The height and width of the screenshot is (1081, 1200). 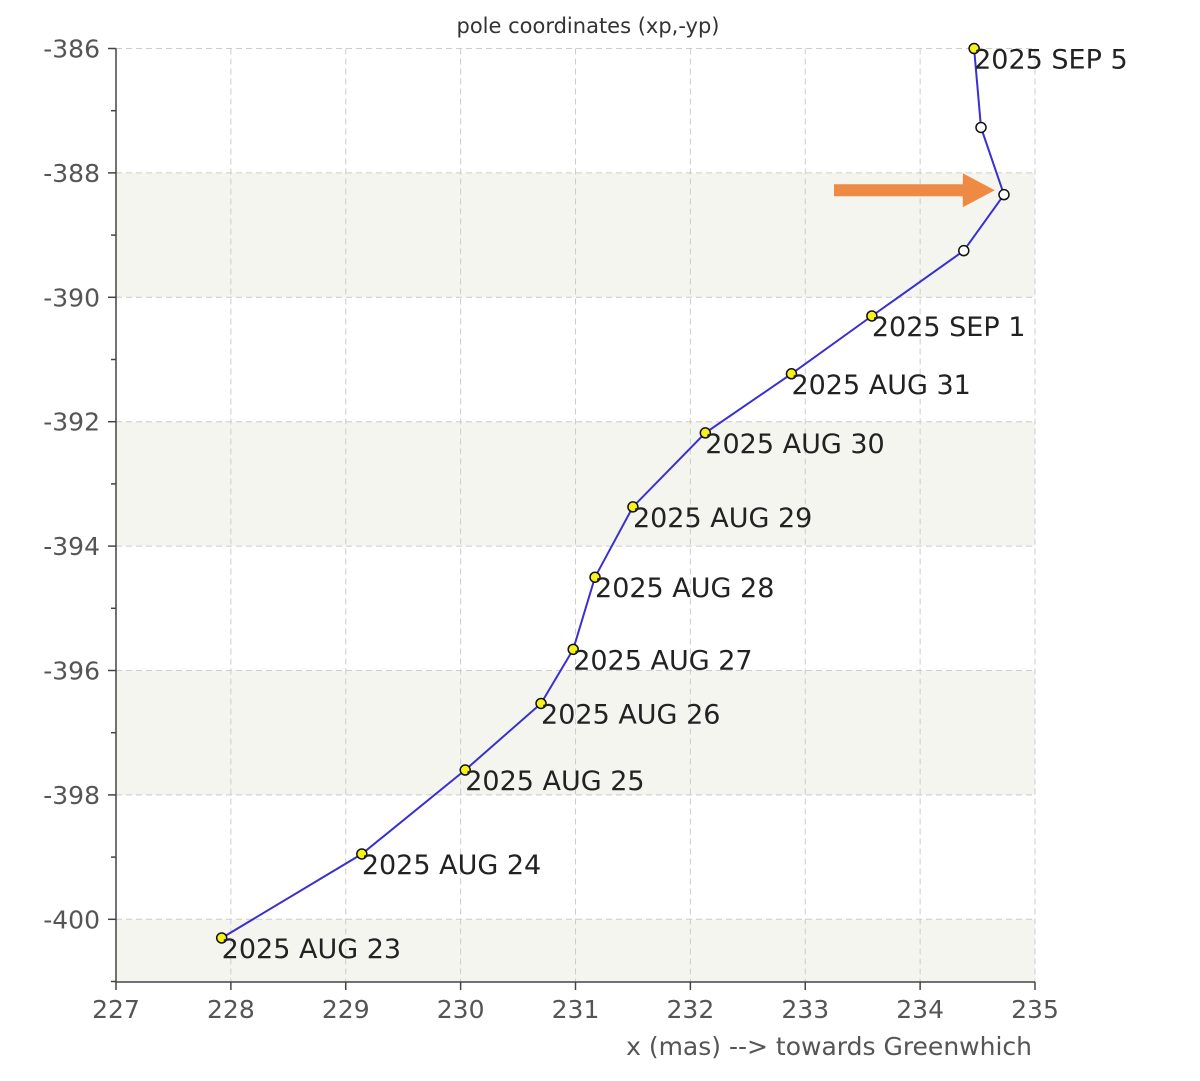 What do you see at coordinates (71, 422) in the screenshot?
I see `y-tick-label: -392` at bounding box center [71, 422].